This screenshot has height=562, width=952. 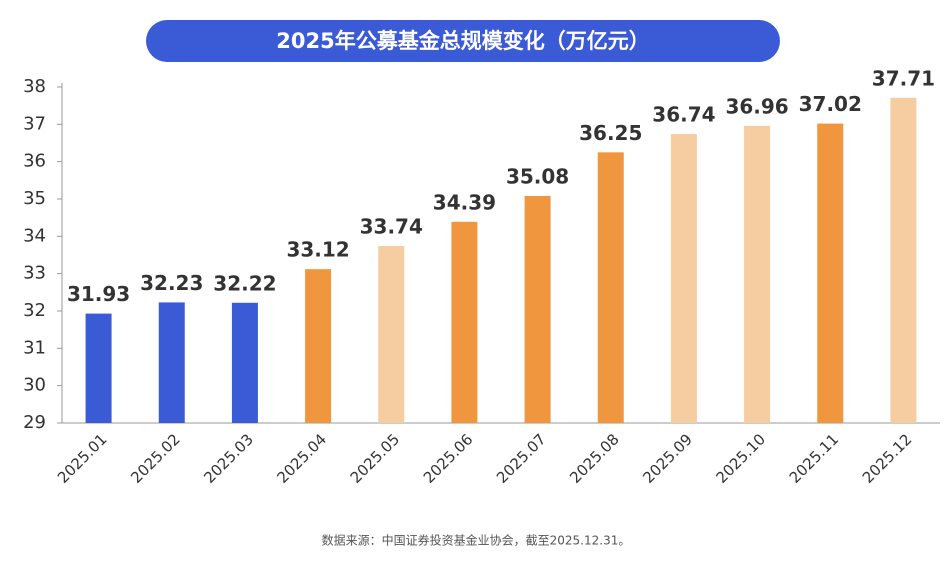 I want to click on y-tick-label: 35, so click(x=34, y=198).